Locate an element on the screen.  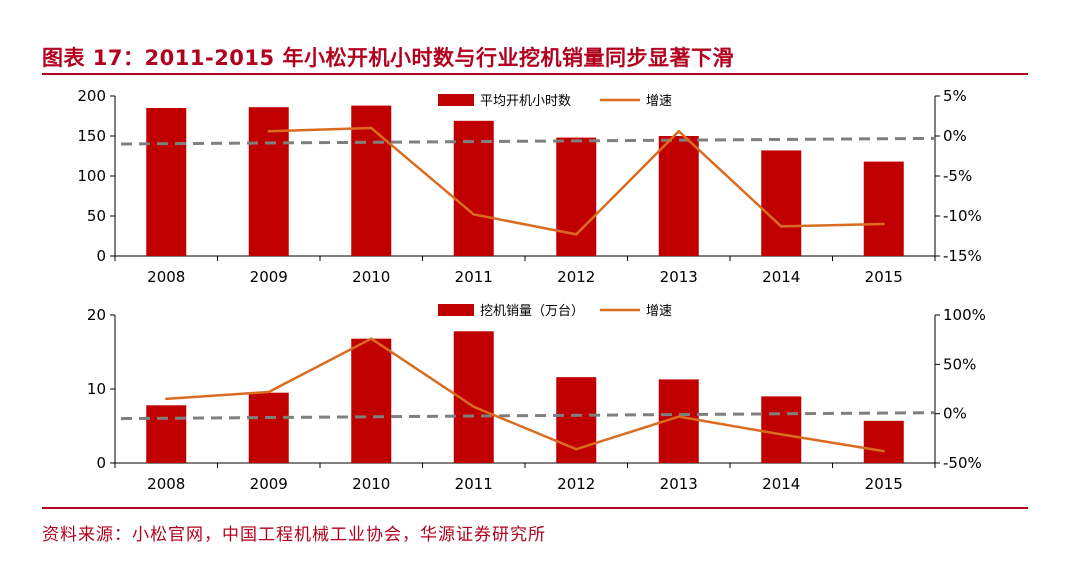
right-axis-tick-label: 100% is located at coordinates (964, 315).